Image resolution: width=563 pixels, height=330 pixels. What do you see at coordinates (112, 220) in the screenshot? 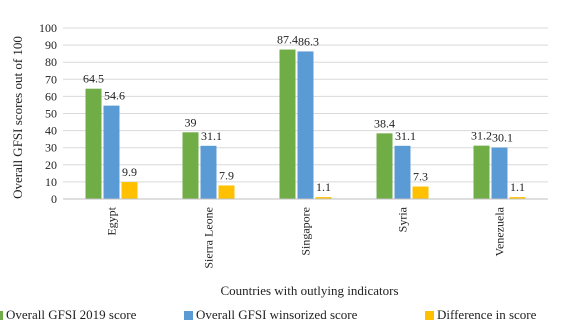
I see `x-tick-label: Egypt` at bounding box center [112, 220].